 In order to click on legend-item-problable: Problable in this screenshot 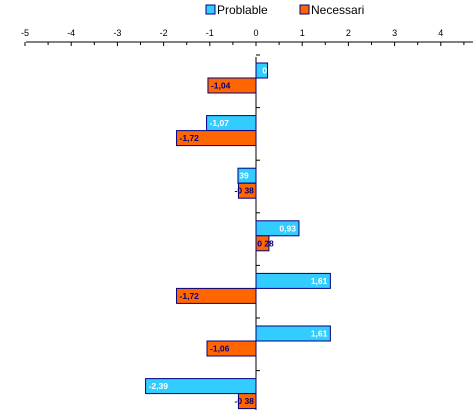, I will do `click(236, 10)`.